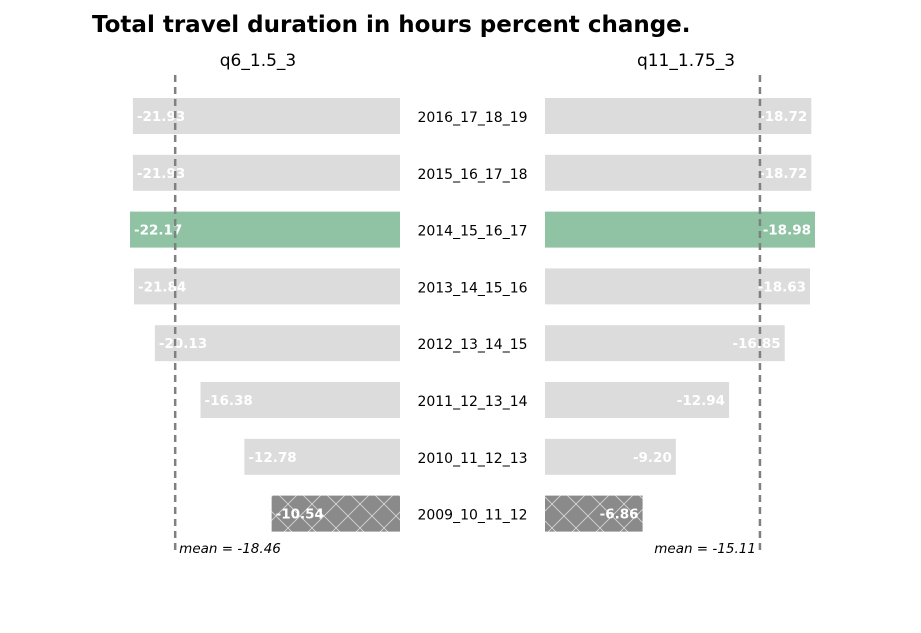  Describe the element at coordinates (300, 515) in the screenshot. I see `value-label-0-7: -10.54` at that location.